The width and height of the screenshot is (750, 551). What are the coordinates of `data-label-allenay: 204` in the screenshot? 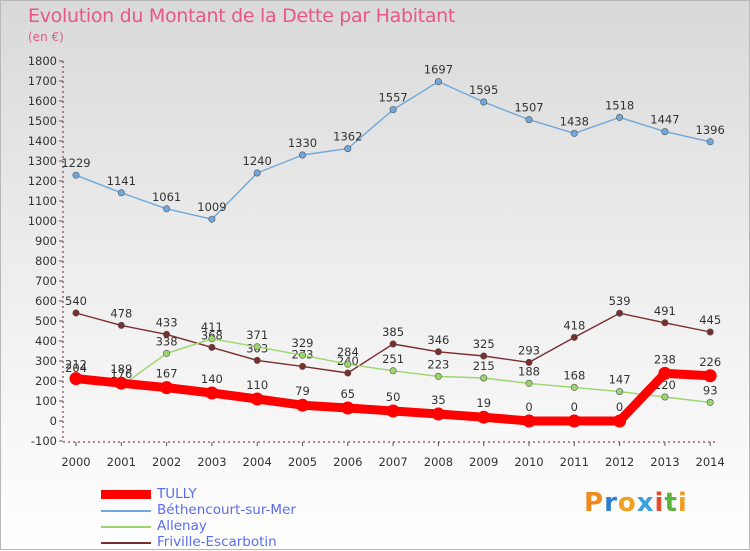 It's located at (76, 368).